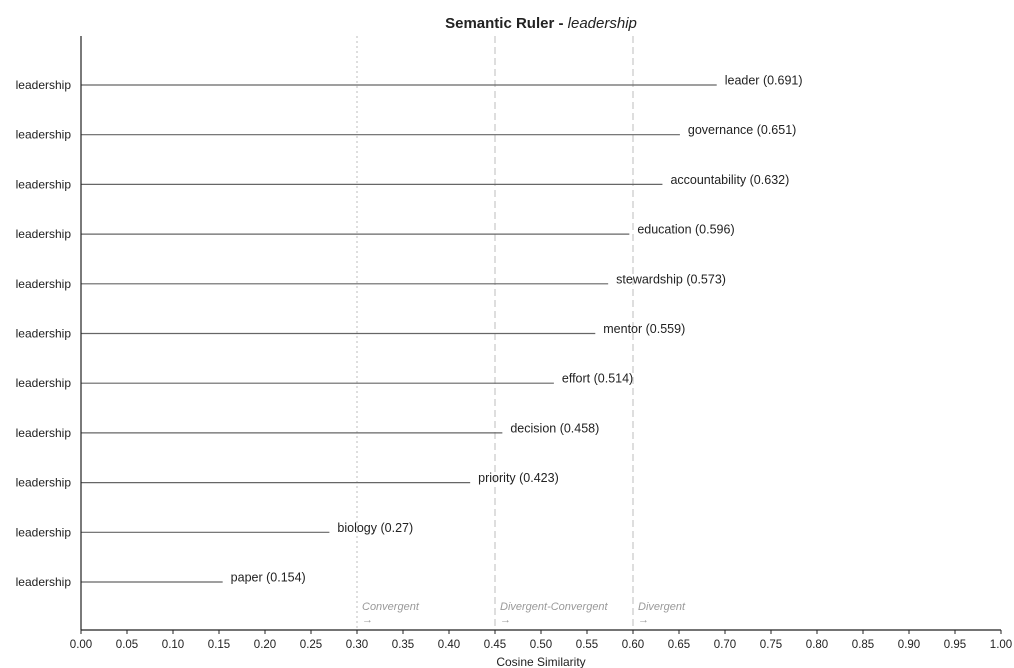 This screenshot has width=1014, height=668. Describe the element at coordinates (554, 428) in the screenshot. I see `end-label: decision (0.458)` at that location.